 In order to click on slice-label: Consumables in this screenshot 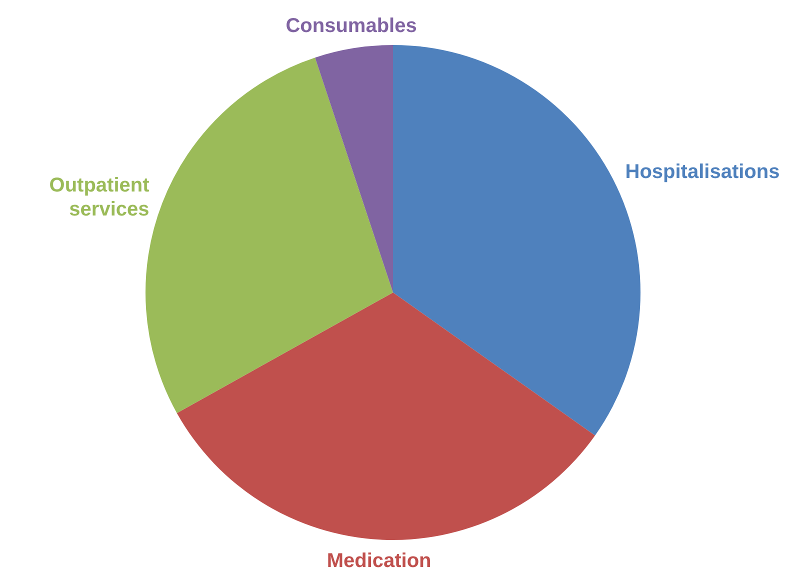, I will do `click(351, 25)`.